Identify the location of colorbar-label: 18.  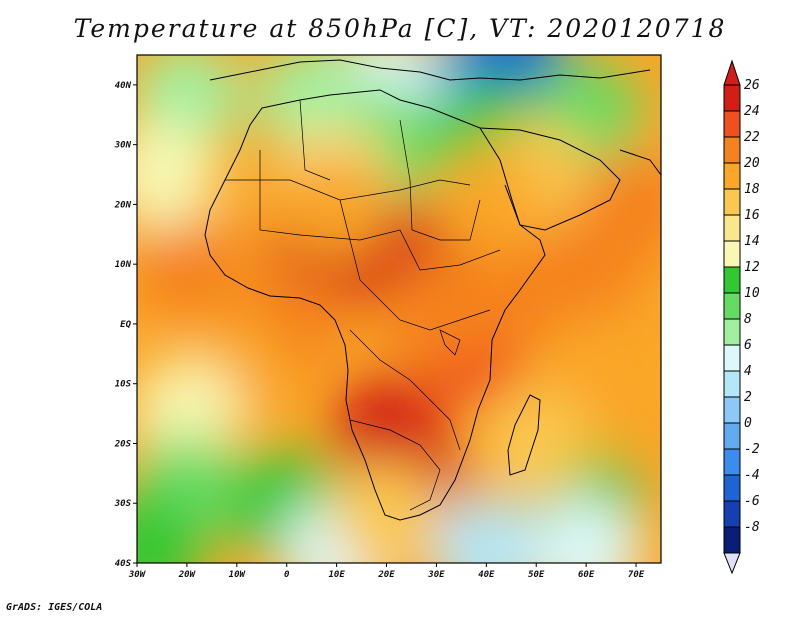
(752, 189).